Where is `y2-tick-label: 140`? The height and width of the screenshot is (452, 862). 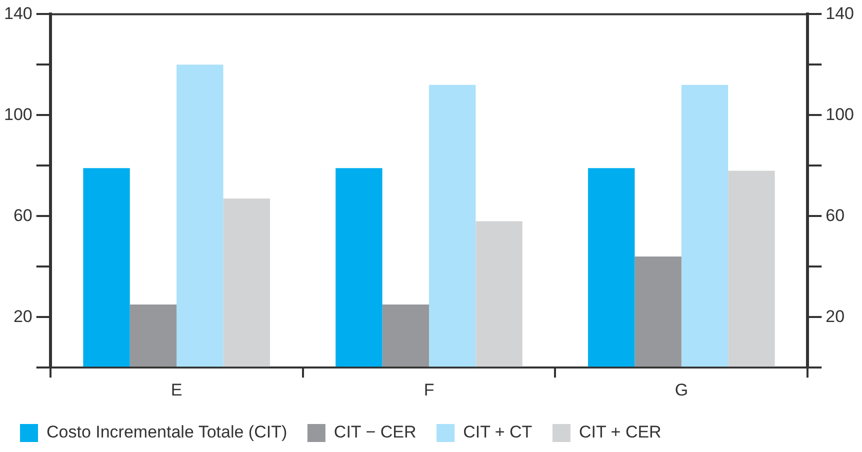 y2-tick-label: 140 is located at coordinates (840, 13).